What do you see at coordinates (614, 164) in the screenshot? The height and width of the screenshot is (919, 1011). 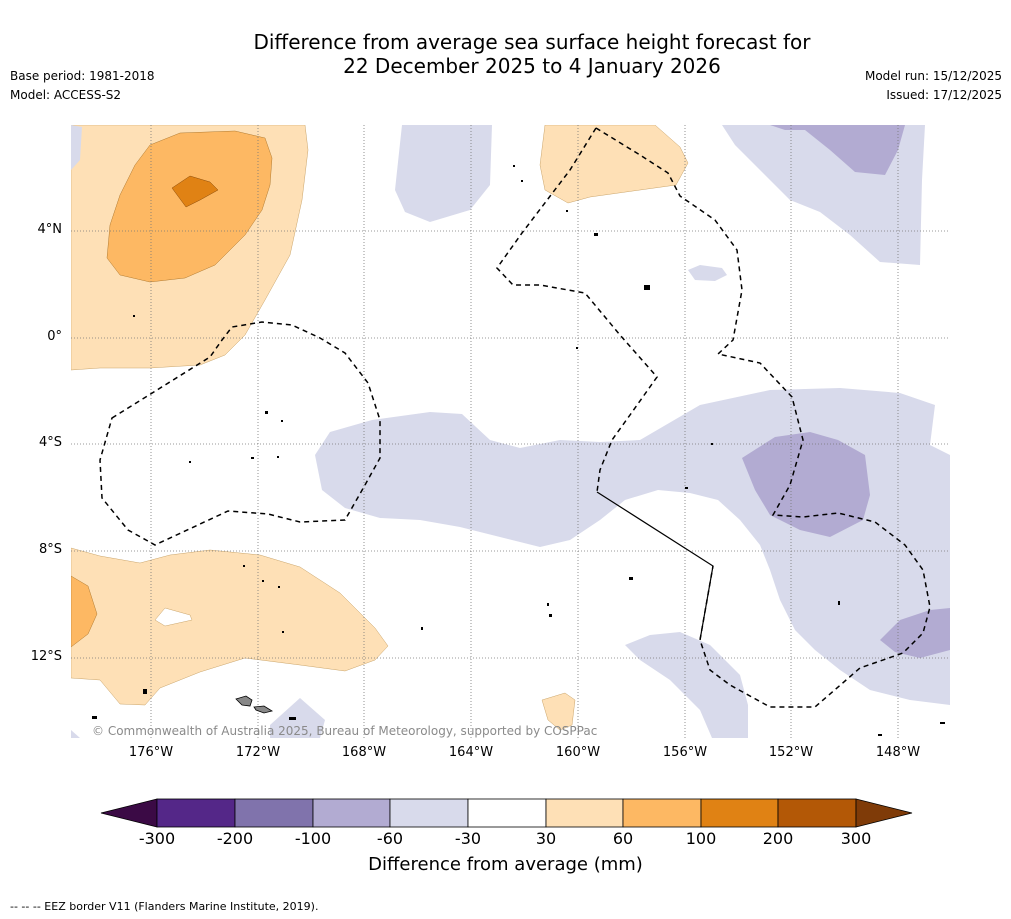 I see `contour-pos-30-north-central` at bounding box center [614, 164].